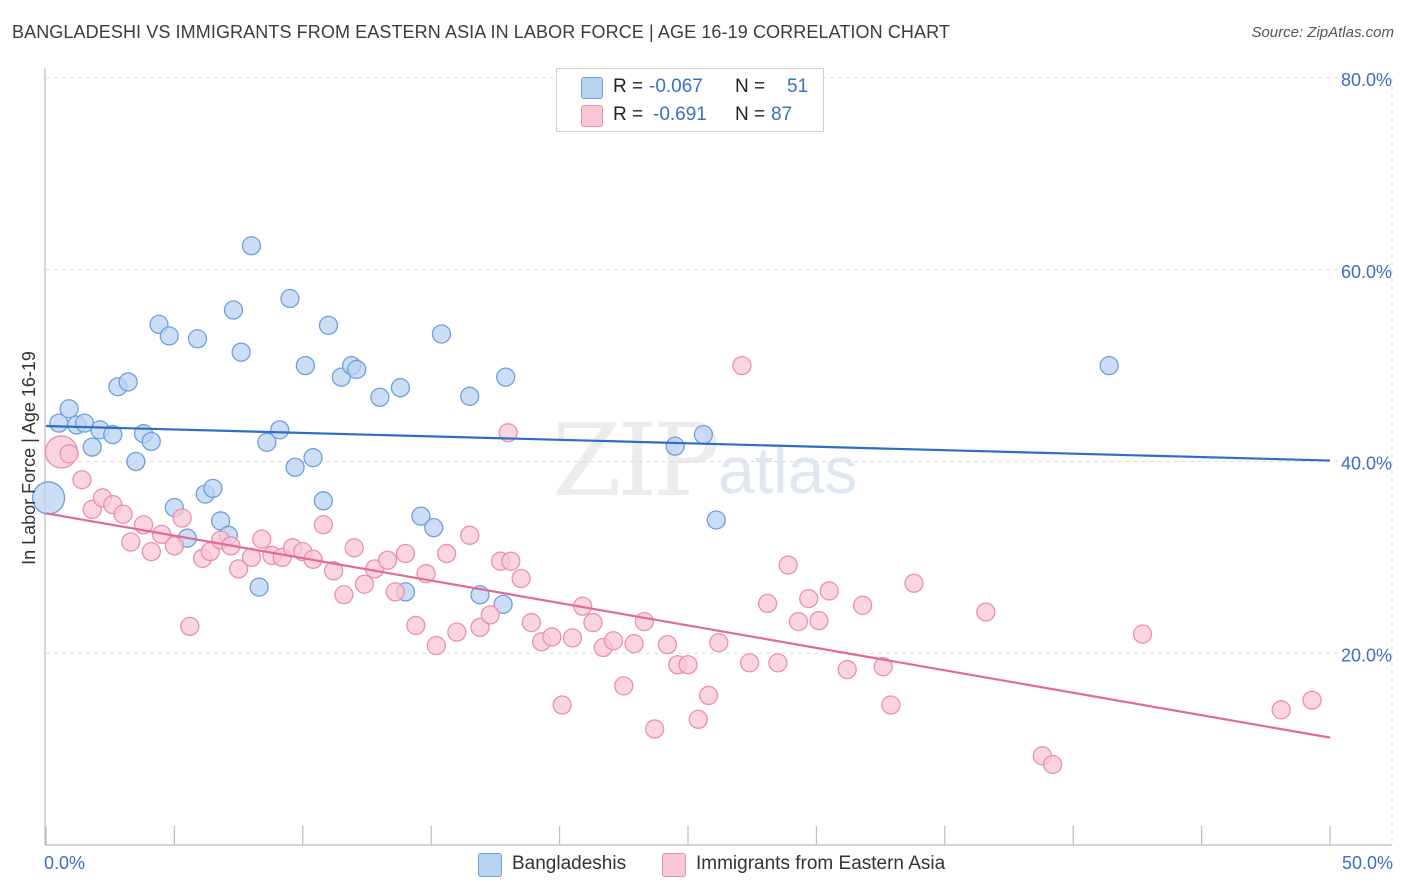 The image size is (1406, 892). I want to click on y-tick-label: 80.0%, so click(1366, 80).